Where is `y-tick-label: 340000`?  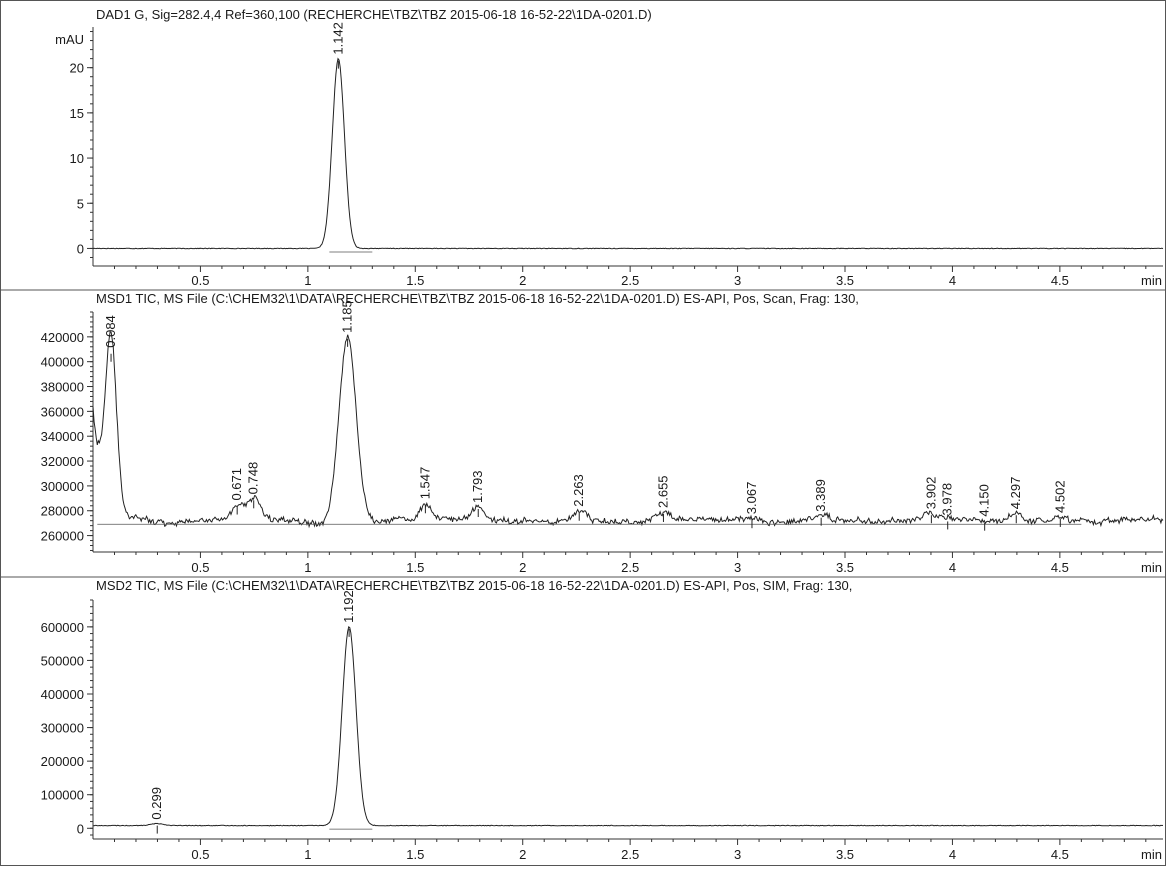 y-tick-label: 340000 is located at coordinates (62, 436).